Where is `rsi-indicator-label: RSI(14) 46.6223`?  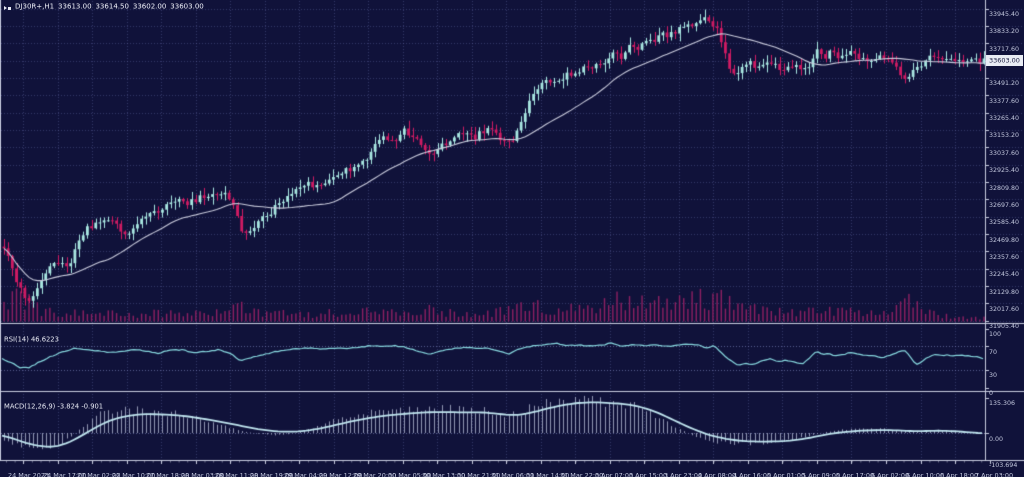 rsi-indicator-label: RSI(14) 46.6223 is located at coordinates (40, 337).